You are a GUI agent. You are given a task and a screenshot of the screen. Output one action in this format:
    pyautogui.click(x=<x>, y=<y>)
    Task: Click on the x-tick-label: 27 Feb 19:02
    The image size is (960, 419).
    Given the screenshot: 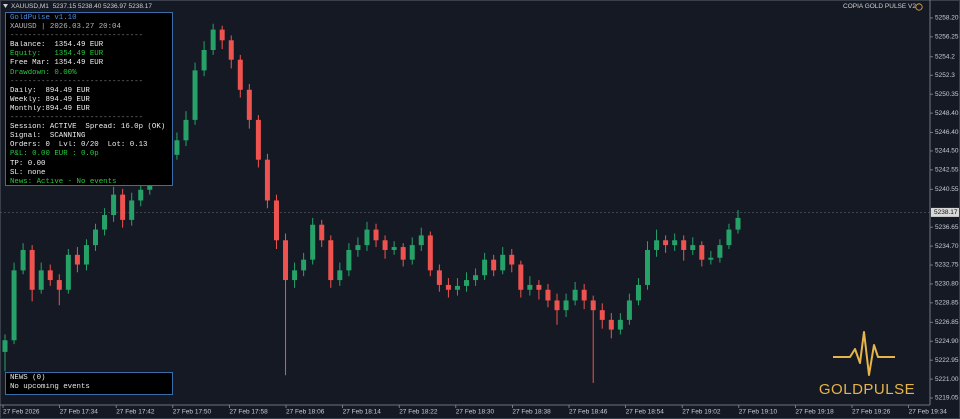 What is the action you would take?
    pyautogui.click(x=701, y=412)
    